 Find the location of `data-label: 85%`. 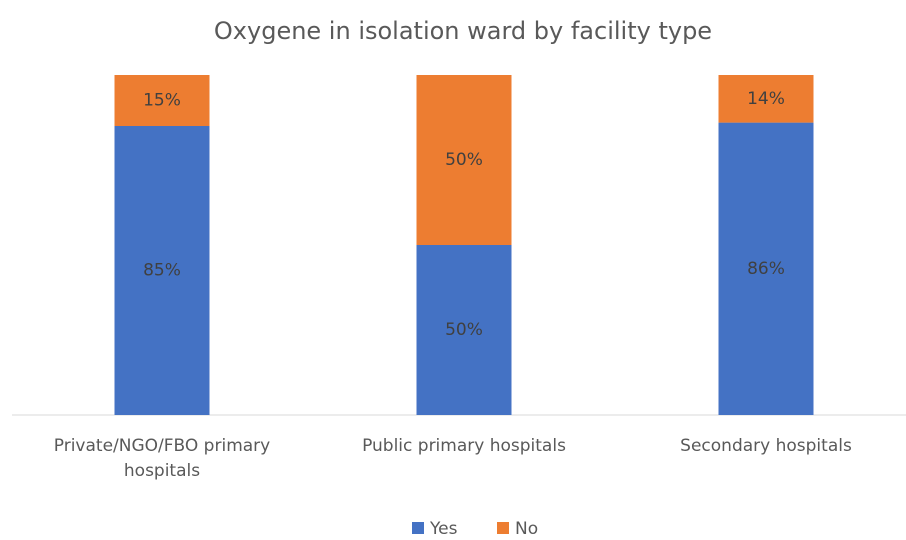

data-label: 85% is located at coordinates (162, 271).